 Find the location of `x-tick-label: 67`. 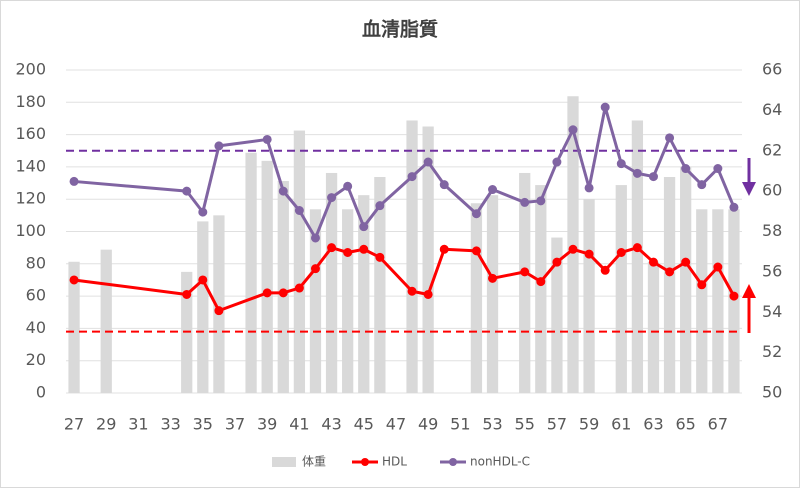

x-tick-label: 67 is located at coordinates (718, 424).